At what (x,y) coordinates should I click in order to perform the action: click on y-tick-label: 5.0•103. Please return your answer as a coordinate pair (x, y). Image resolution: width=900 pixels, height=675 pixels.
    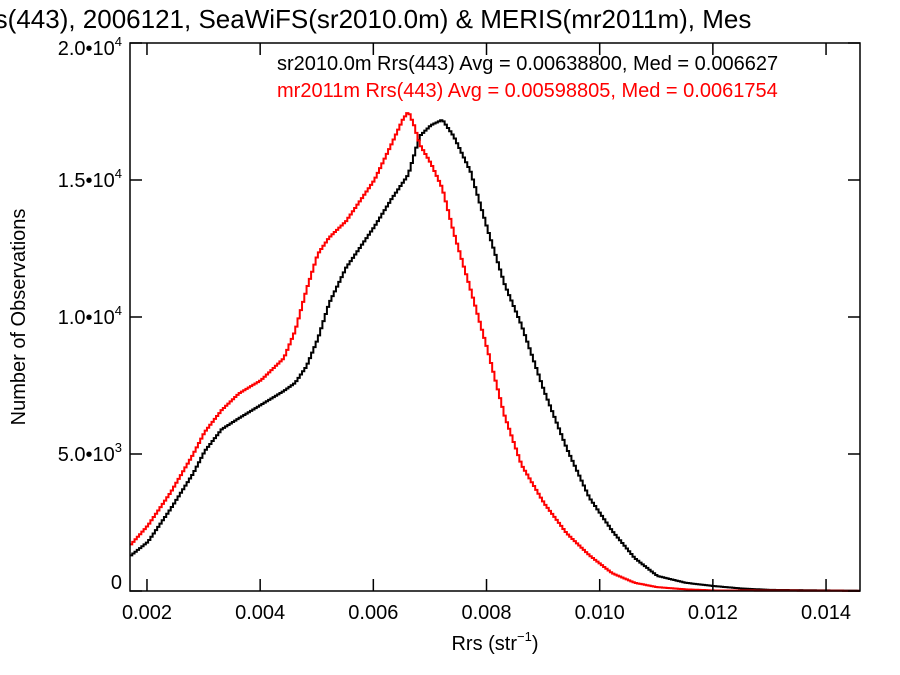
    Looking at the image, I should click on (90, 453).